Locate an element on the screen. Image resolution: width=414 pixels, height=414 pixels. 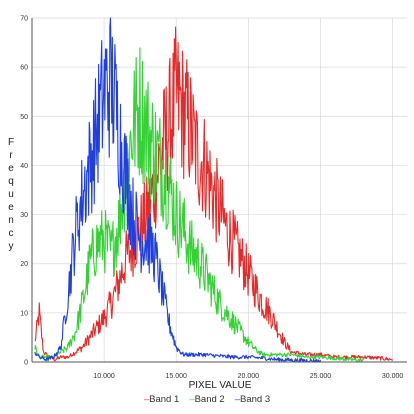
x-tick-label: 30.000 is located at coordinates (393, 376).